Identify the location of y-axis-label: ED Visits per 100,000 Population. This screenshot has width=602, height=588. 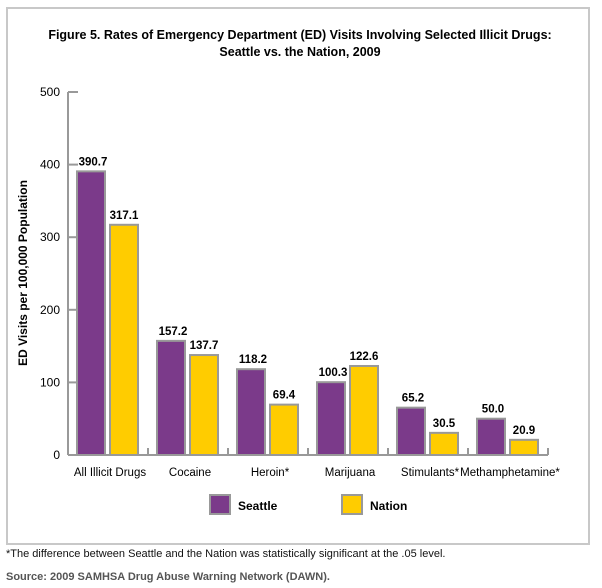
(23, 273).